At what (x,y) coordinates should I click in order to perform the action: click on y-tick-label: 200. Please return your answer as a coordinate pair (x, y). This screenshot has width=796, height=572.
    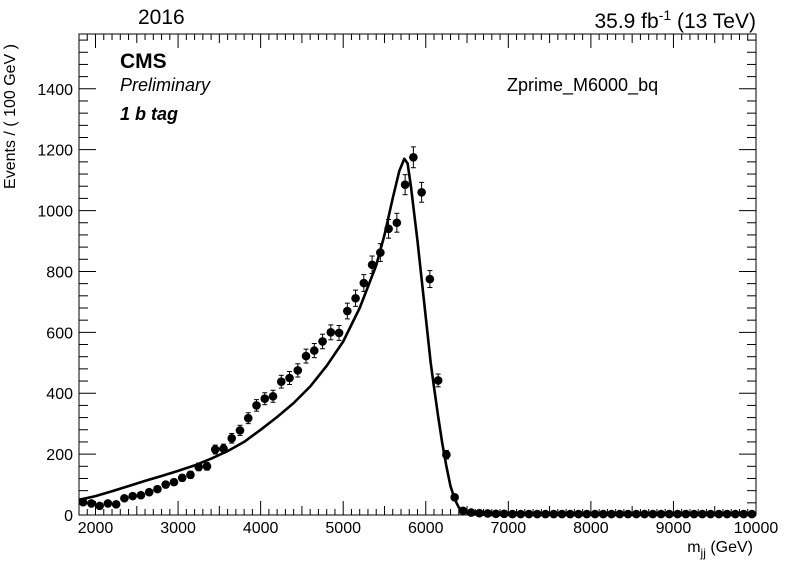
    Looking at the image, I should click on (59, 455).